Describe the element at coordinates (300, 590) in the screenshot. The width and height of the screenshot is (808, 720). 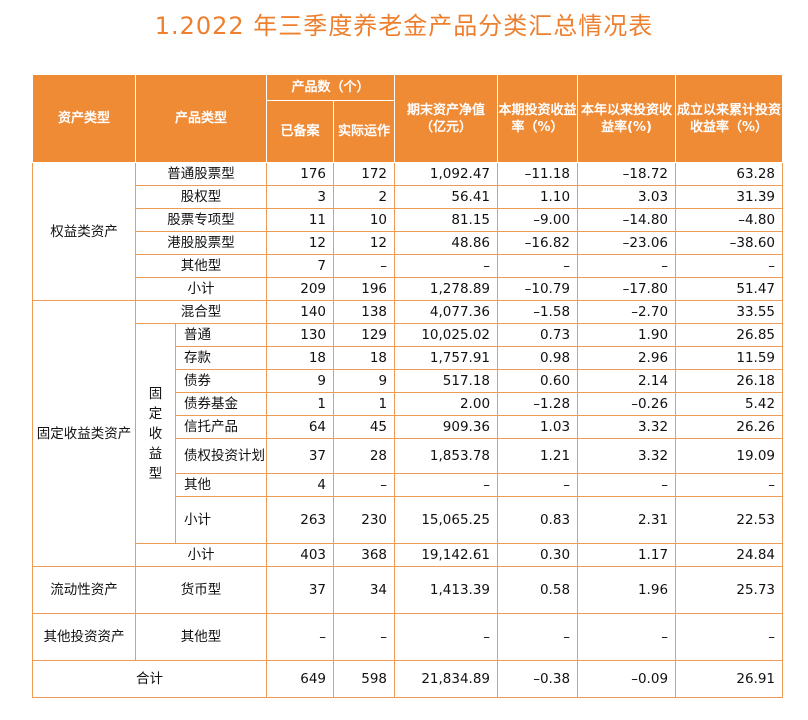
I see `cell-filed: 37` at that location.